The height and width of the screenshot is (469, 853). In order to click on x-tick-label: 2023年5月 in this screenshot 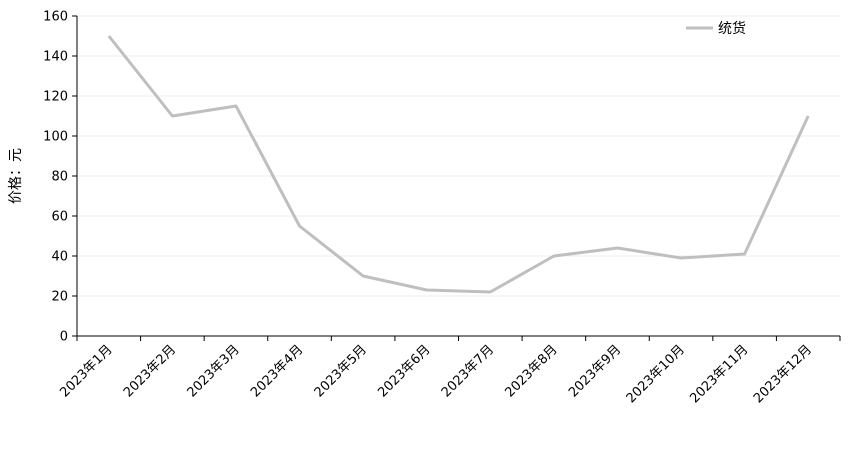, I will do `click(341, 371)`.